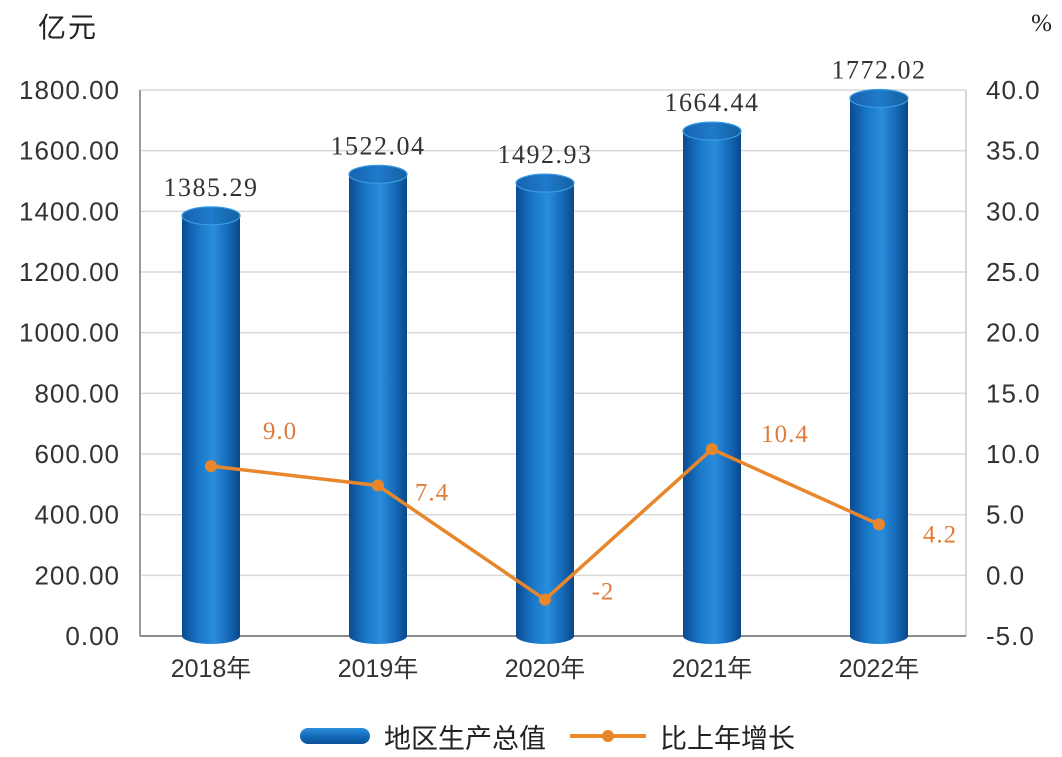 This screenshot has width=1062, height=757. Describe the element at coordinates (1041, 23) in the screenshot. I see `y2-axis-unit-label: %` at that location.